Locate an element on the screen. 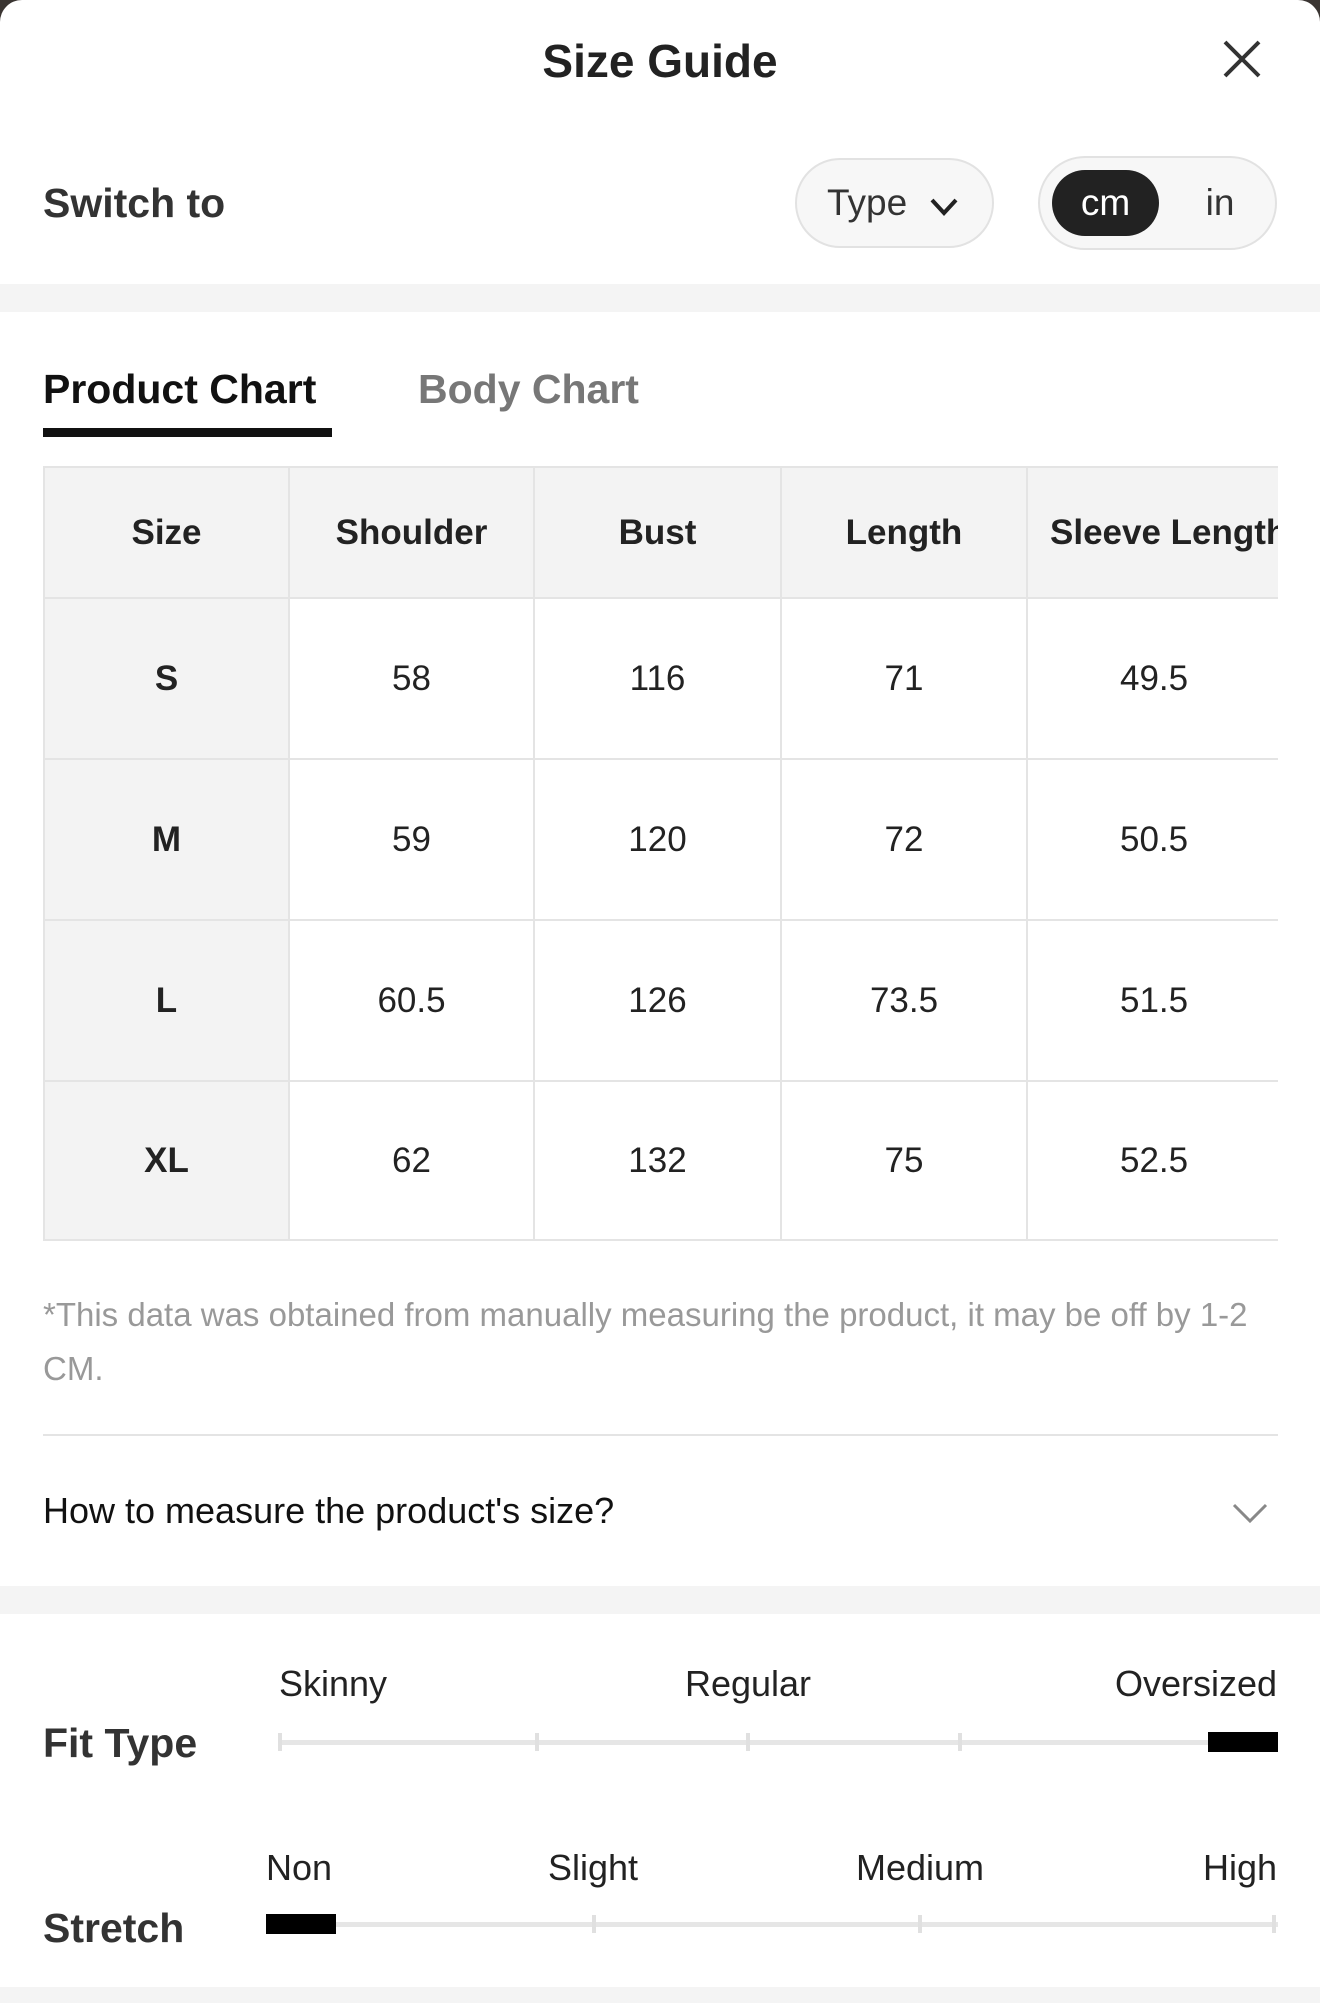 The image size is (1320, 2003). column-header: Size is located at coordinates (166, 532).